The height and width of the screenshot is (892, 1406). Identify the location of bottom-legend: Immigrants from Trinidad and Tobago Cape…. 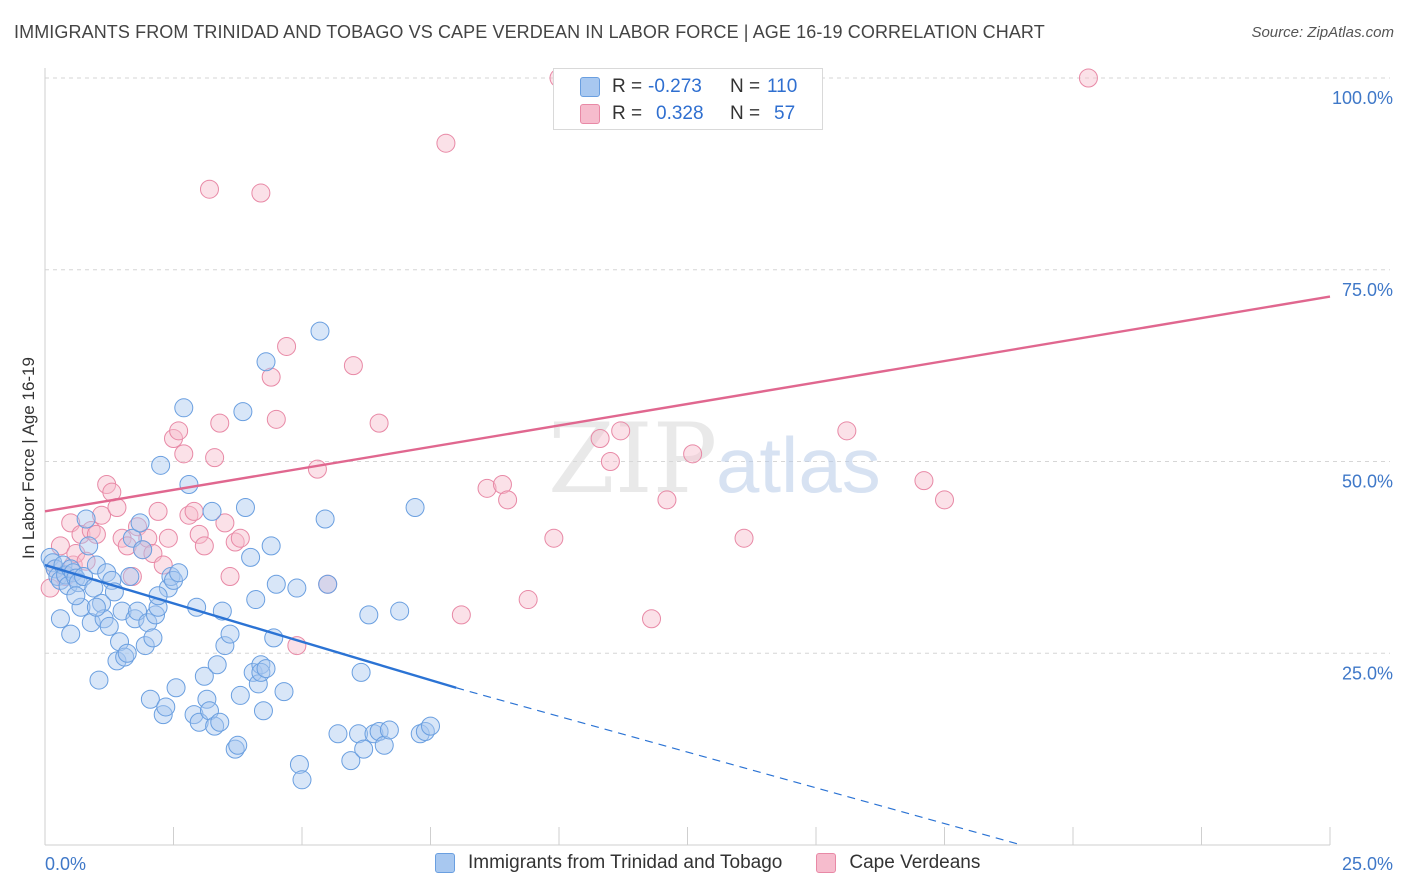
(724, 863).